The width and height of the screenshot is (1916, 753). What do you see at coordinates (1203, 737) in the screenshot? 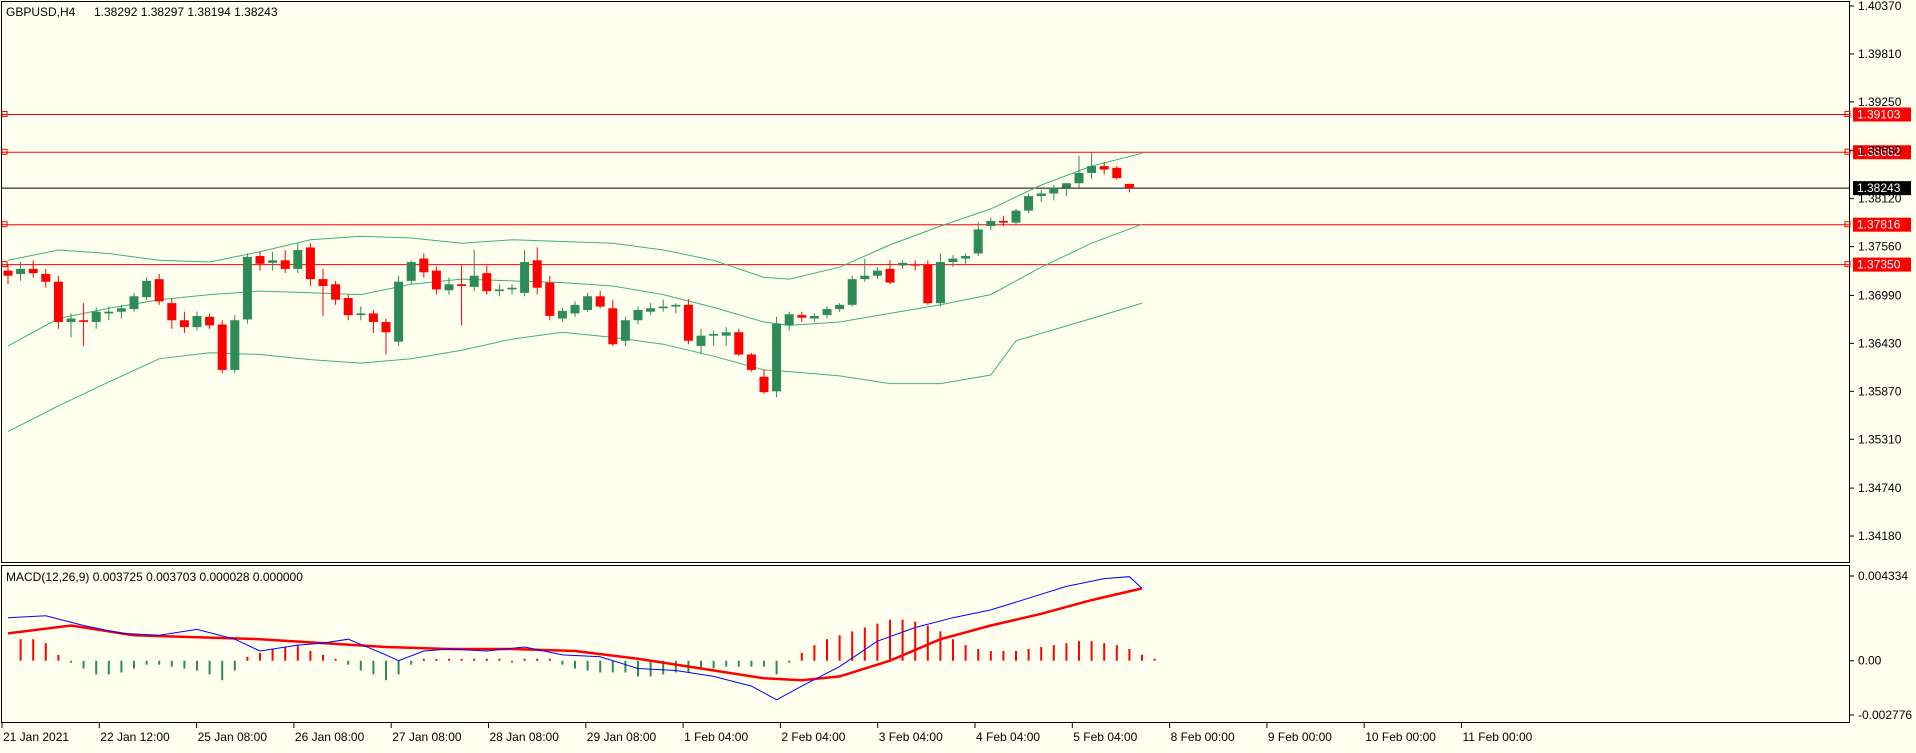
I see `time-tick-label: 8 Feb 00:00` at bounding box center [1203, 737].